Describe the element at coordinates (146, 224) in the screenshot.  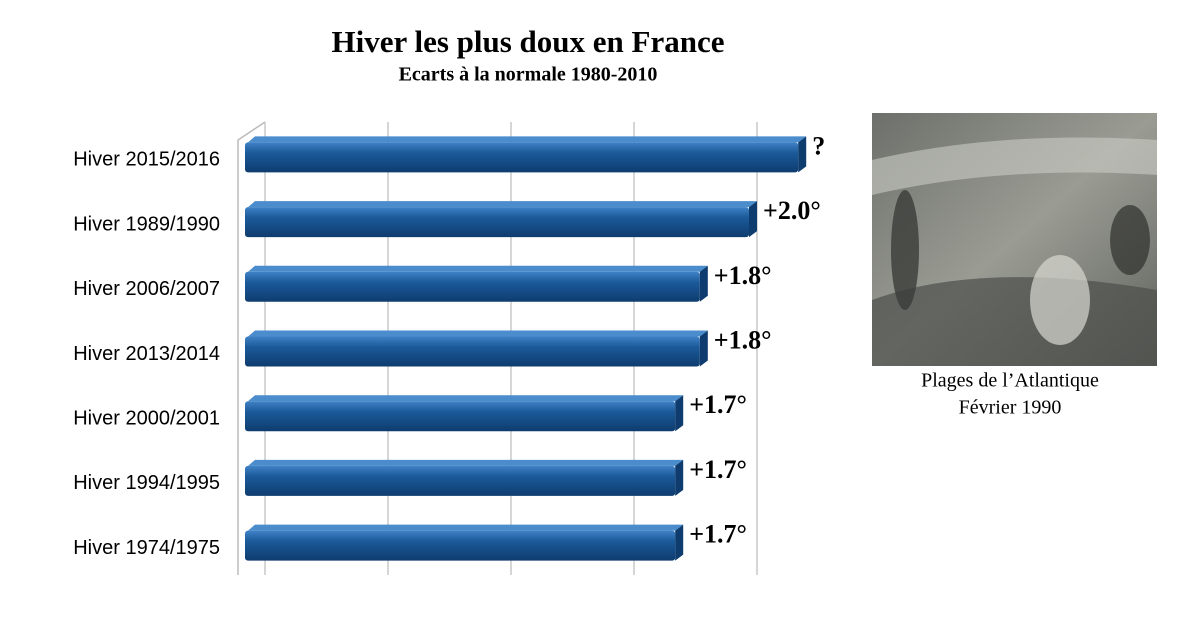
I see `y-tick-label: Hiver 1989/1990` at that location.